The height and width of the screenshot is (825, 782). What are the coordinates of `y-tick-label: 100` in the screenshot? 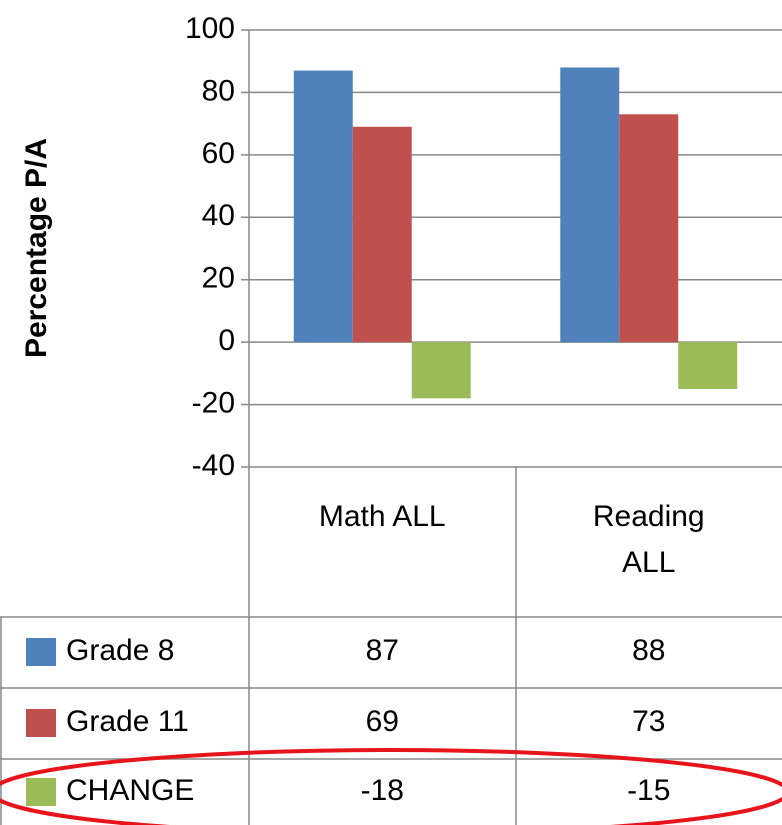 It's located at (210, 28).